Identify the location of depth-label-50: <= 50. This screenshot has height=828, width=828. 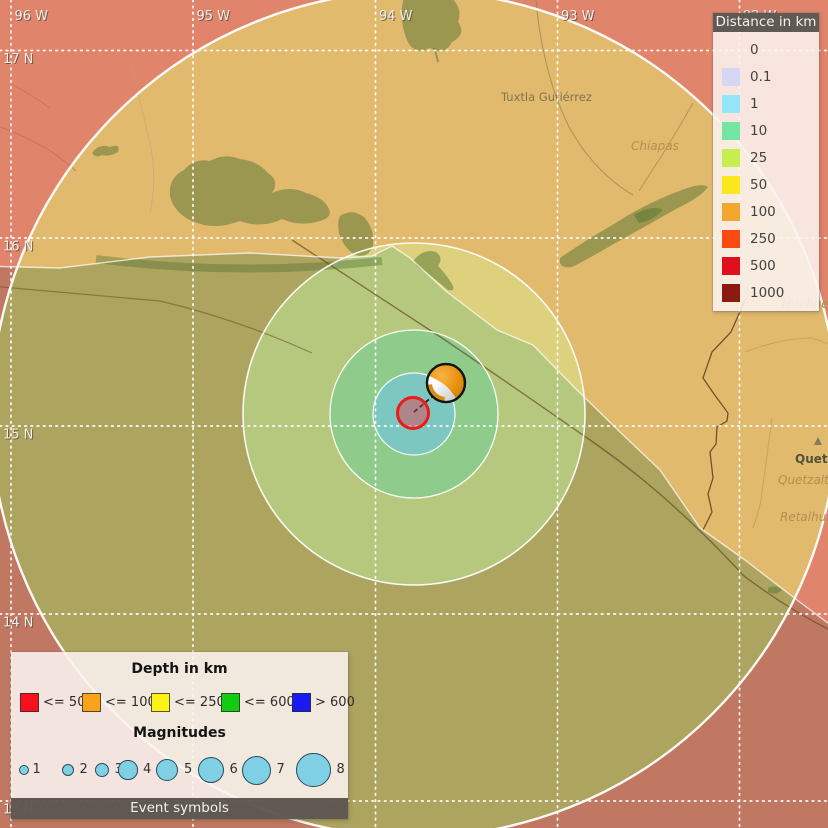
(64, 702).